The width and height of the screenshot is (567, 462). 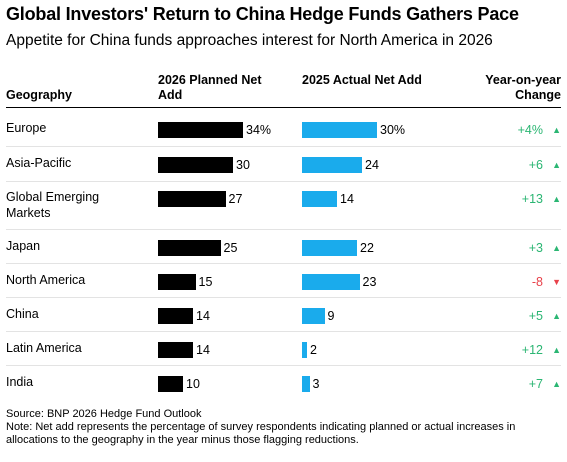 What do you see at coordinates (46, 280) in the screenshot?
I see `geography-label: North America` at bounding box center [46, 280].